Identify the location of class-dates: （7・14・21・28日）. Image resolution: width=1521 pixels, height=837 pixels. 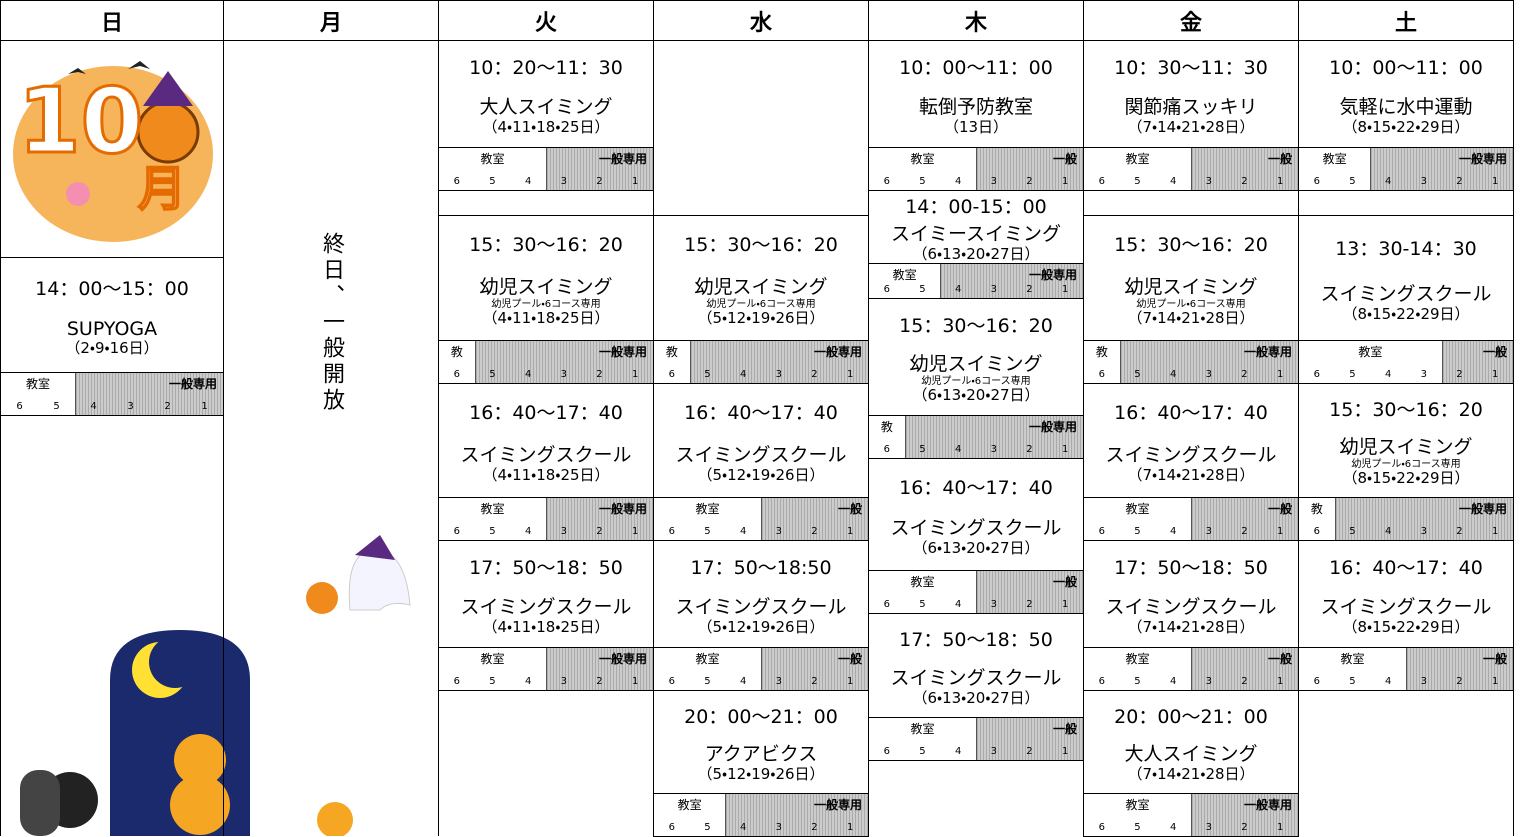
(1191, 317).